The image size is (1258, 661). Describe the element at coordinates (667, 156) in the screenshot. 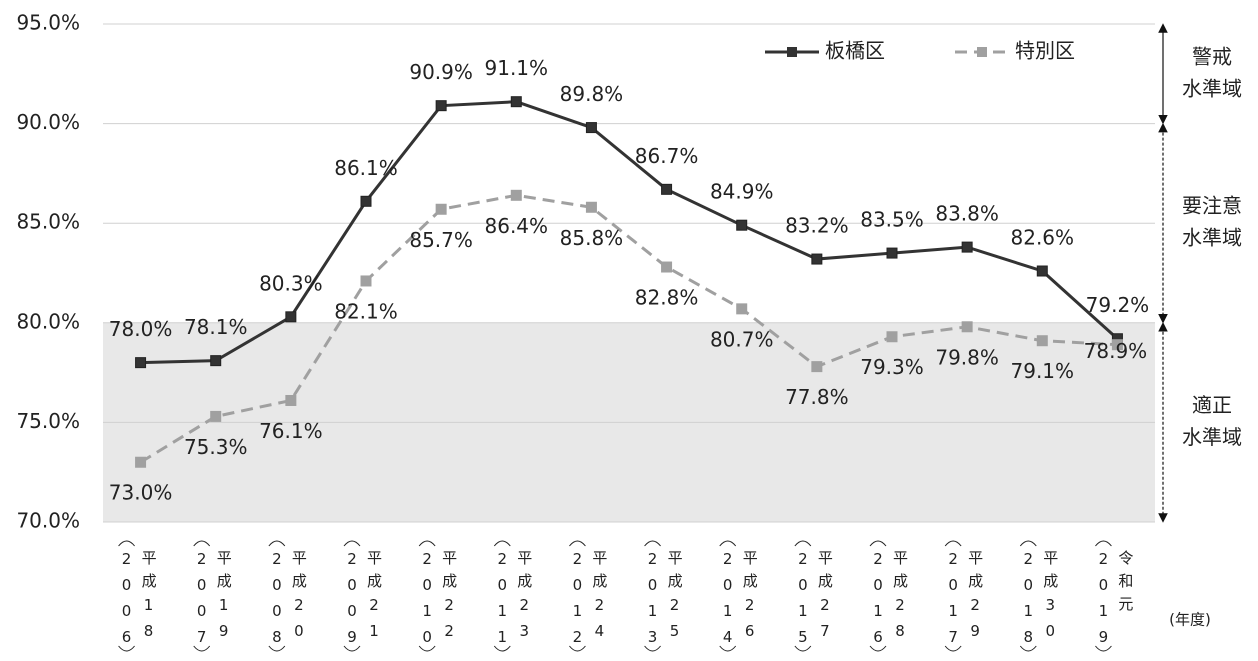

I see `data-label: 86.7%` at that location.